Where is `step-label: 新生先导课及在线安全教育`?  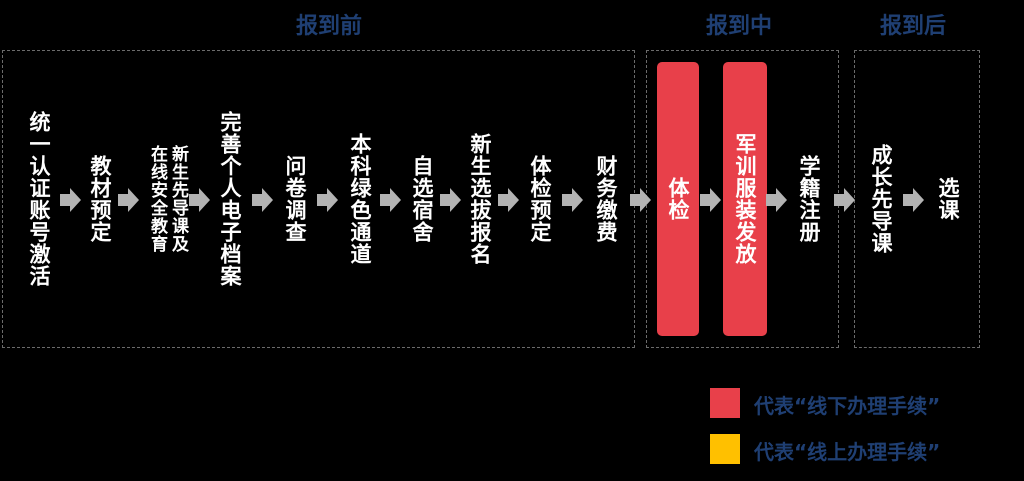
step-label: 新生先导课及在线安全教育 is located at coordinates (167, 199).